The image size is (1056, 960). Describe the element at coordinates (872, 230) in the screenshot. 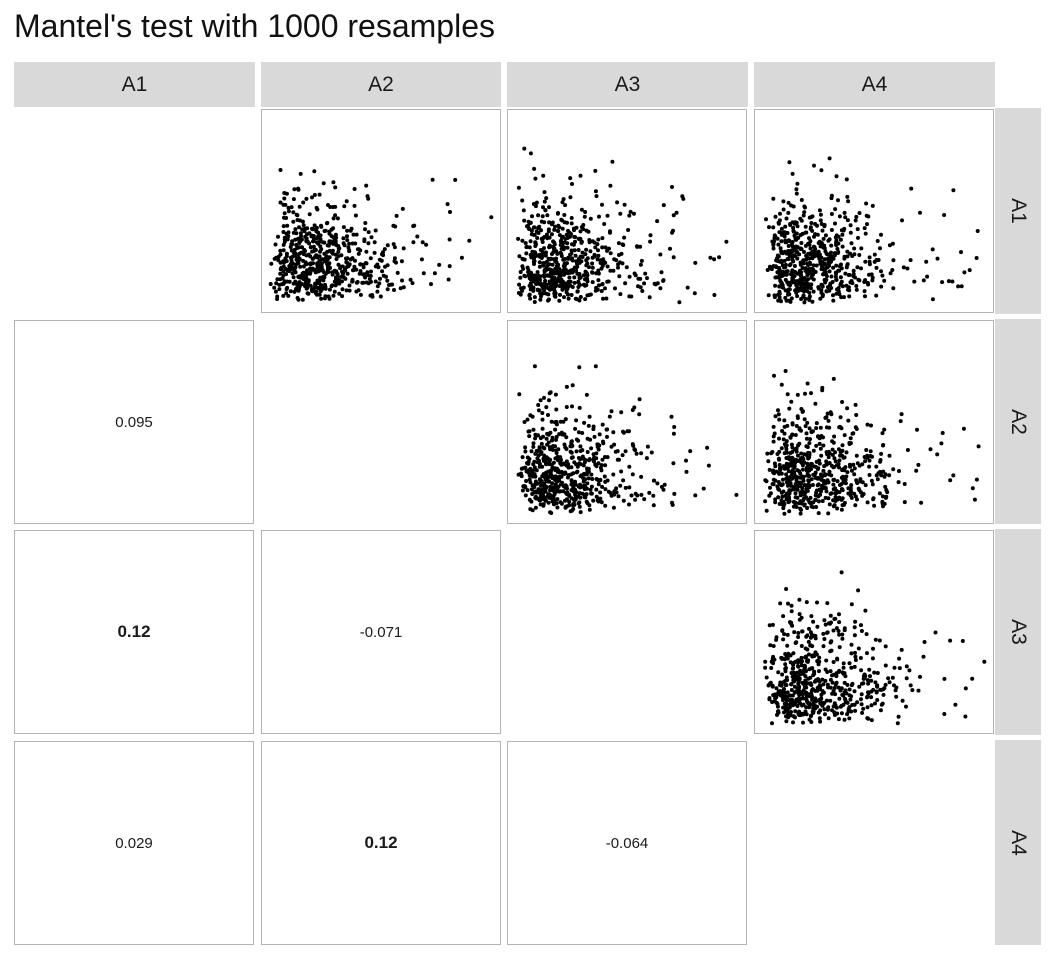

I see `scatter-plot` at that location.